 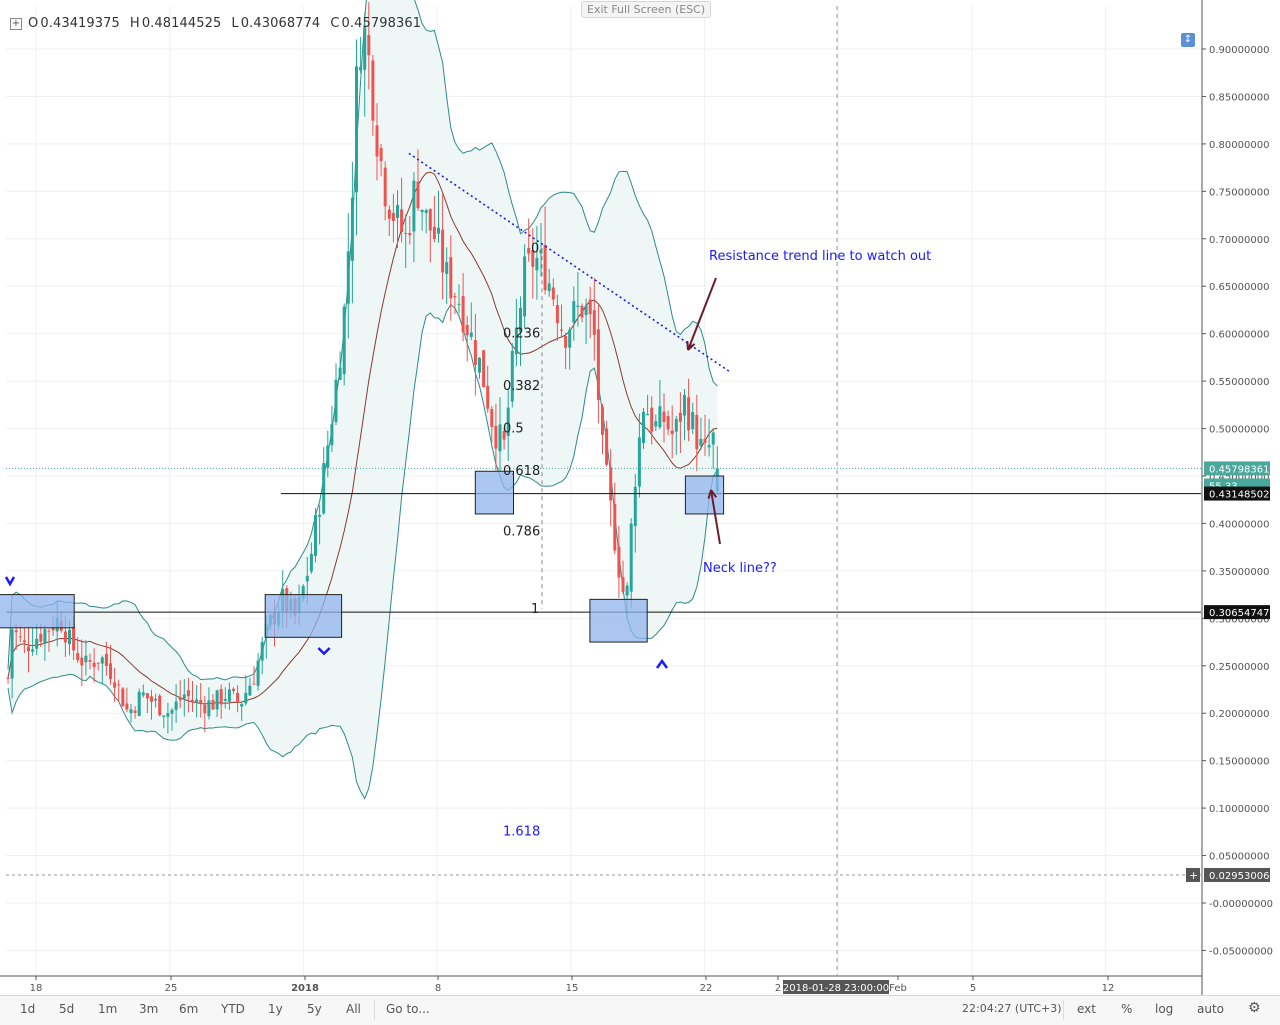 I want to click on range-1d-button: 1d, so click(x=28, y=1009).